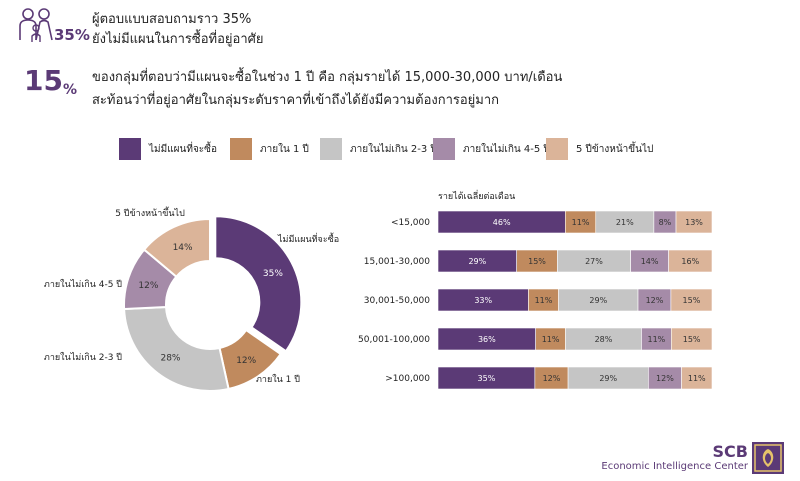  I want to click on legend-label: ภายในไม่เกิน 2-3 ปี, so click(393, 149).